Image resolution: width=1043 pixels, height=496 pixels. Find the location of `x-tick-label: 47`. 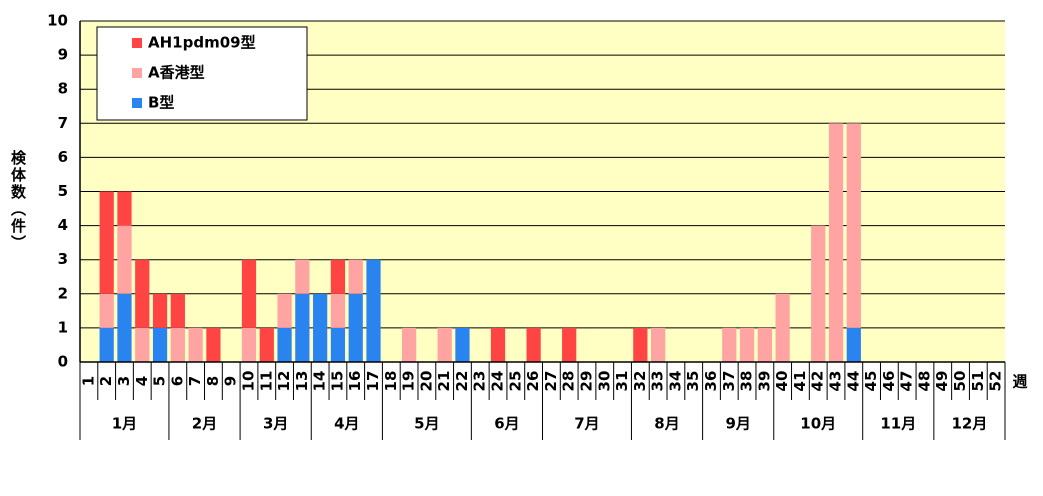

x-tick-label: 47 is located at coordinates (907, 381).